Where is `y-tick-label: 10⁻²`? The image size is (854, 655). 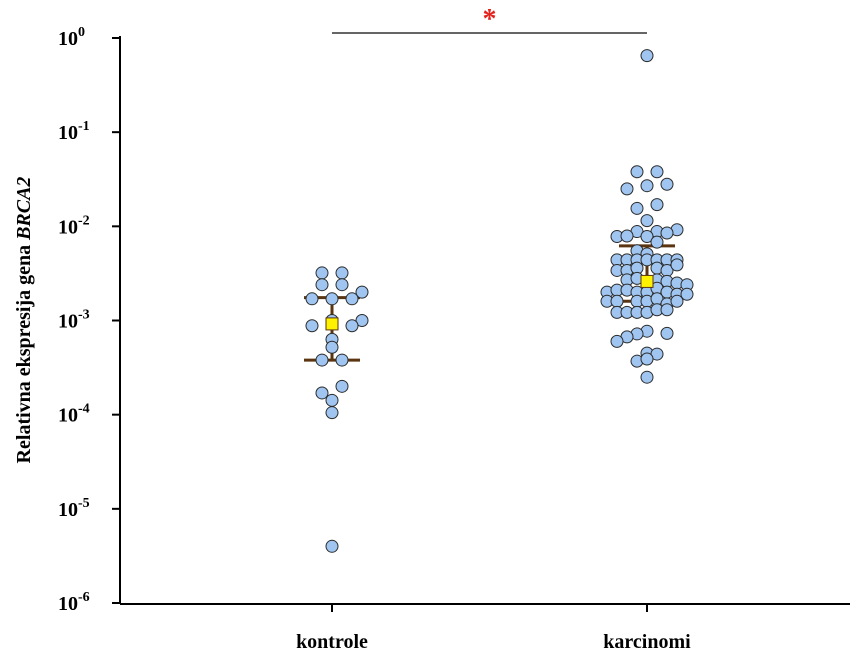 y-tick-label: 10⁻² is located at coordinates (74, 225).